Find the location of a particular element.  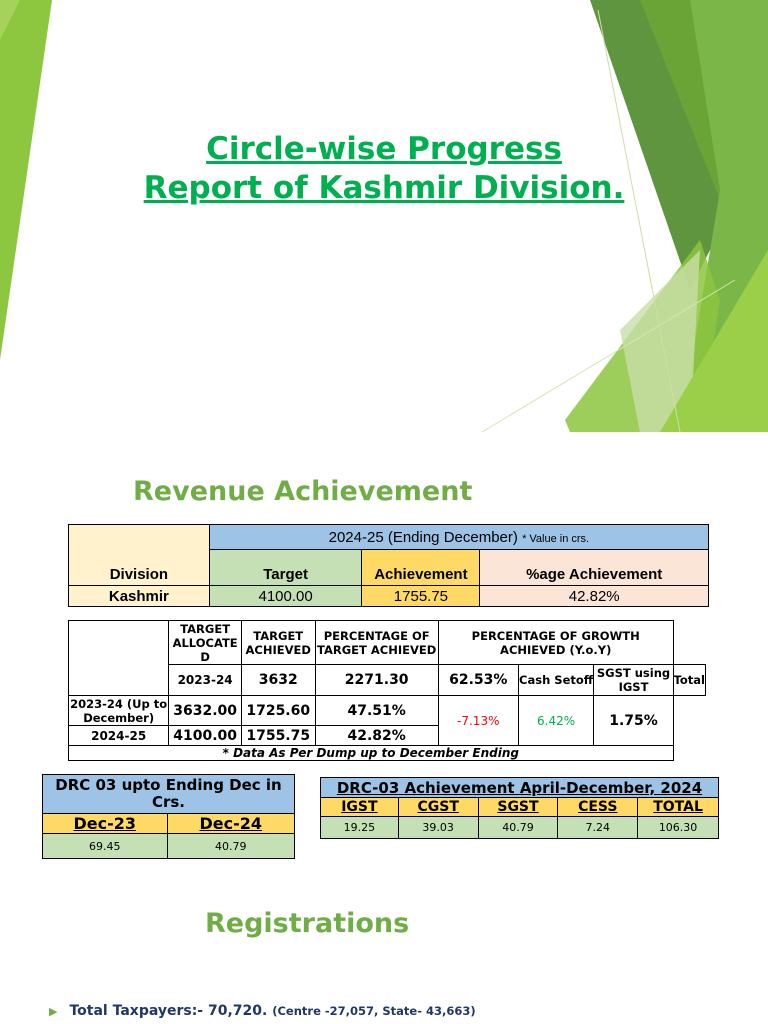

taxpayers-breakdown: (Centre -27,057, State- 43,663) is located at coordinates (374, 1011).